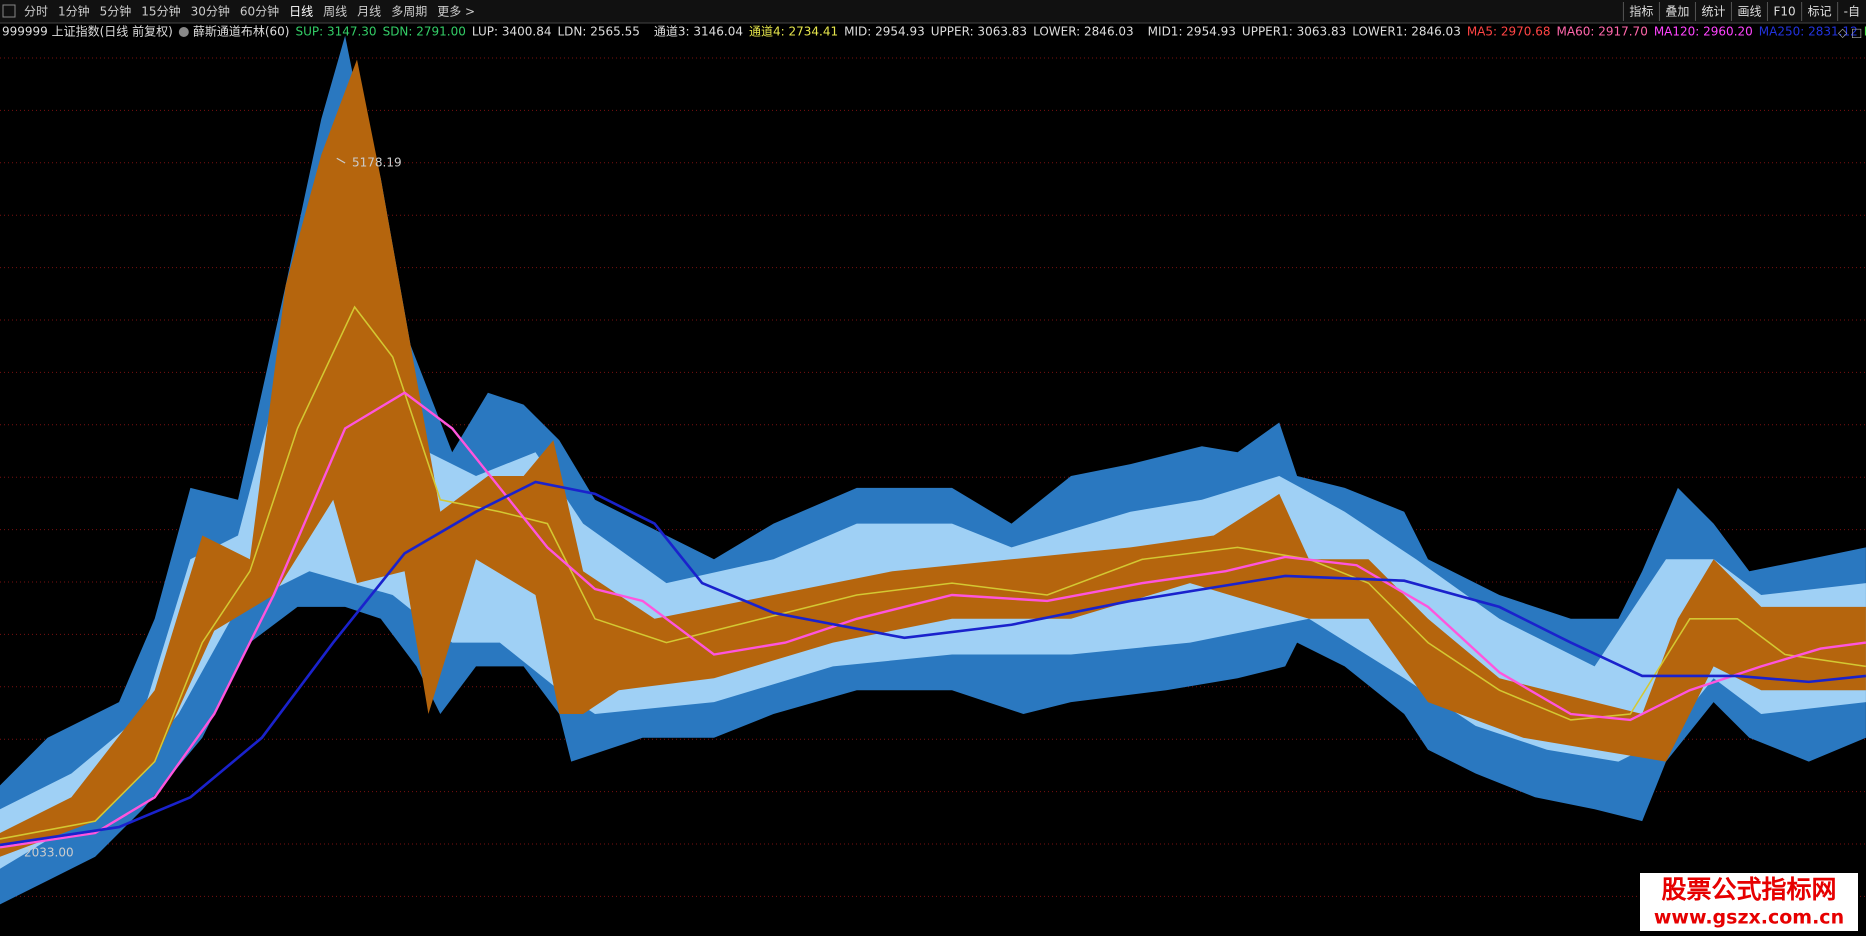  Describe the element at coordinates (512, 32) in the screenshot. I see `indicator-value: LUP: 3400.84` at that location.